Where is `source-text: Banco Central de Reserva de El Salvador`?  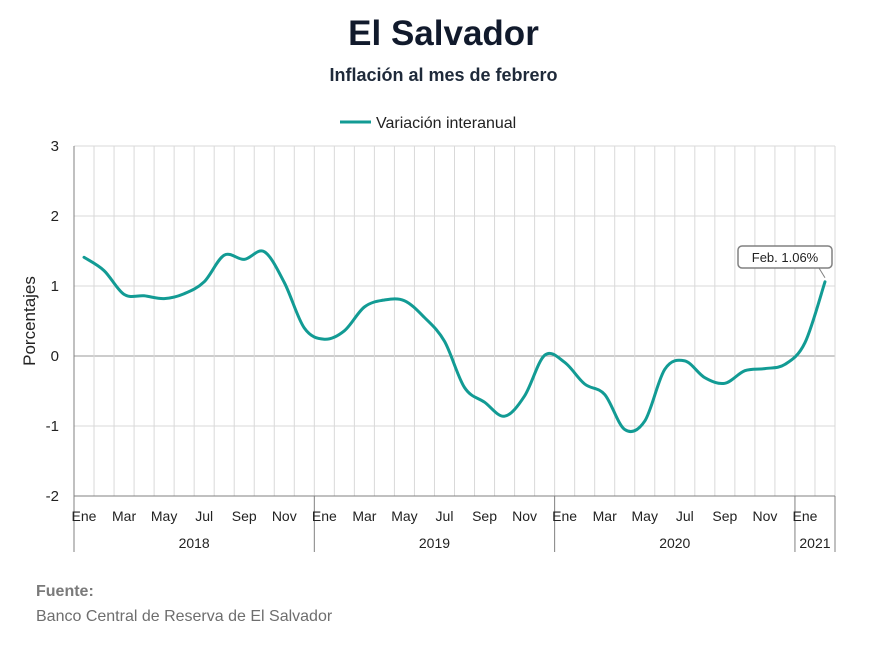 source-text: Banco Central de Reserva de El Salvador is located at coordinates (184, 616).